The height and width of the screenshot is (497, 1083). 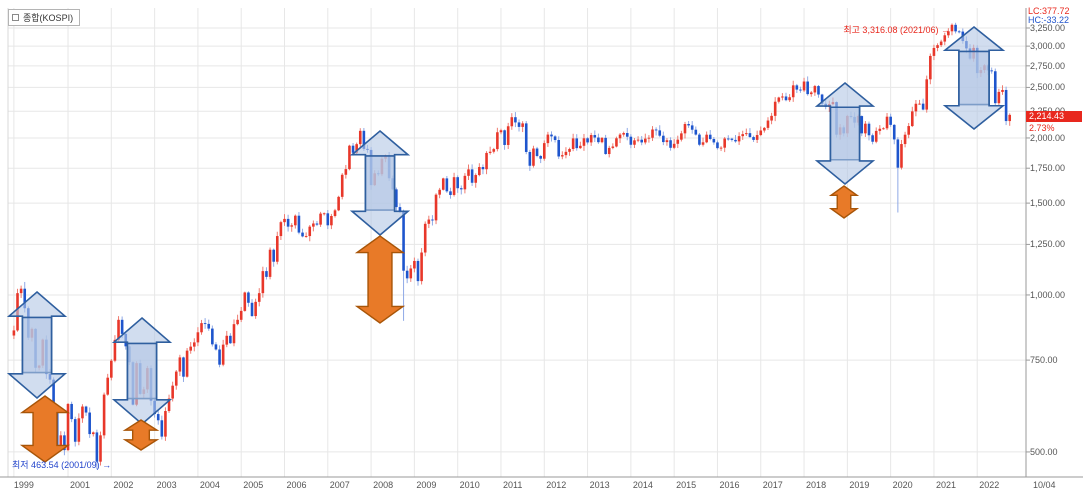 What do you see at coordinates (686, 485) in the screenshot?
I see `x-axis-label: 2015` at bounding box center [686, 485].